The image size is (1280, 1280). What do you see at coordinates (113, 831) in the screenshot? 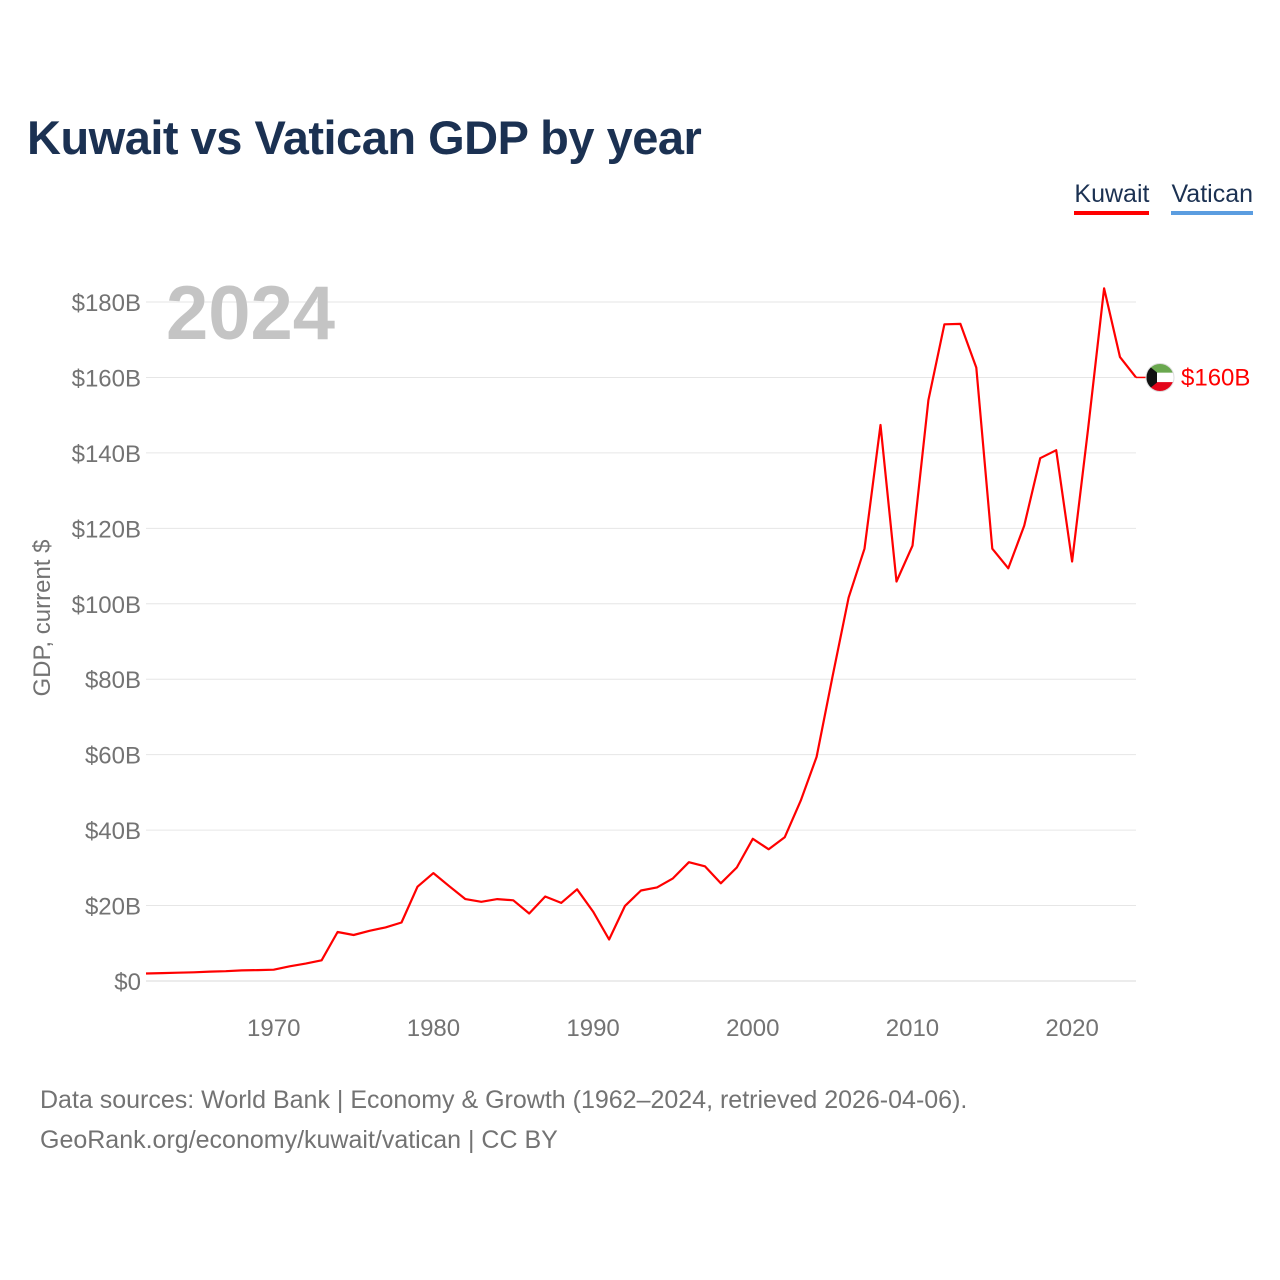
I see `y-tick-label: $40B` at bounding box center [113, 831].